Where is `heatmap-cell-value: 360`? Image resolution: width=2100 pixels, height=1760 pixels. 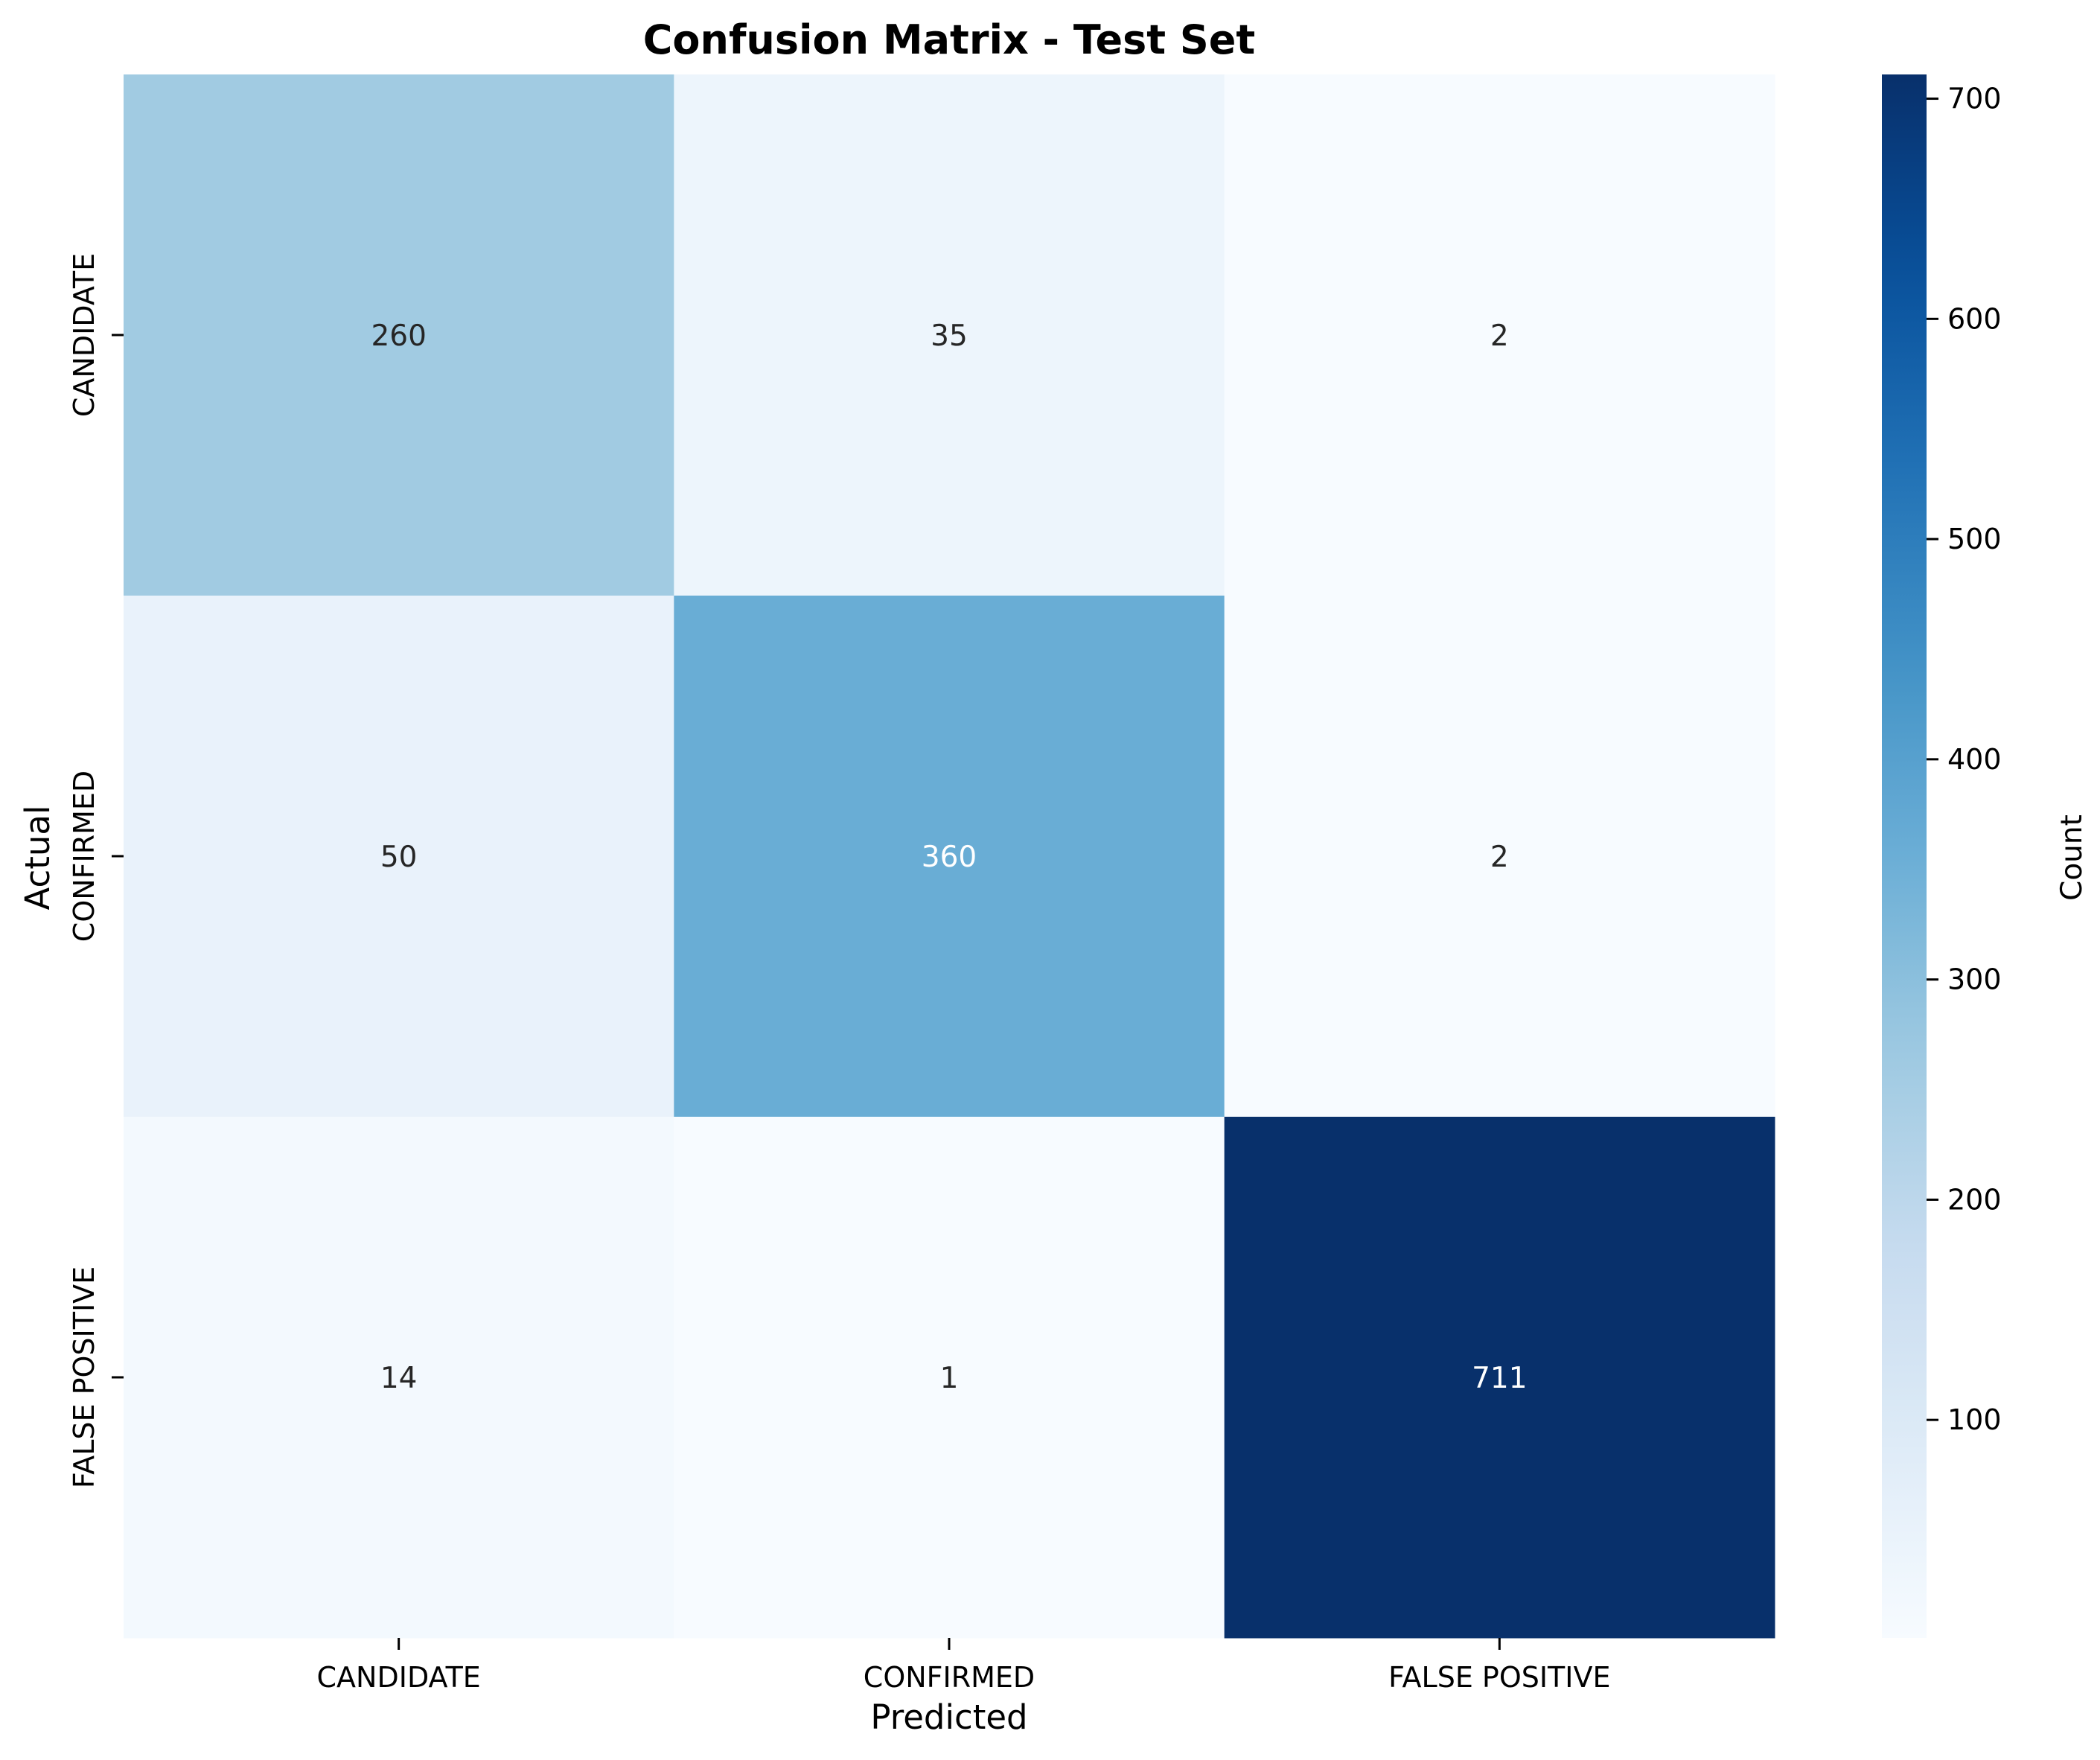 heatmap-cell-value: 360 is located at coordinates (949, 858).